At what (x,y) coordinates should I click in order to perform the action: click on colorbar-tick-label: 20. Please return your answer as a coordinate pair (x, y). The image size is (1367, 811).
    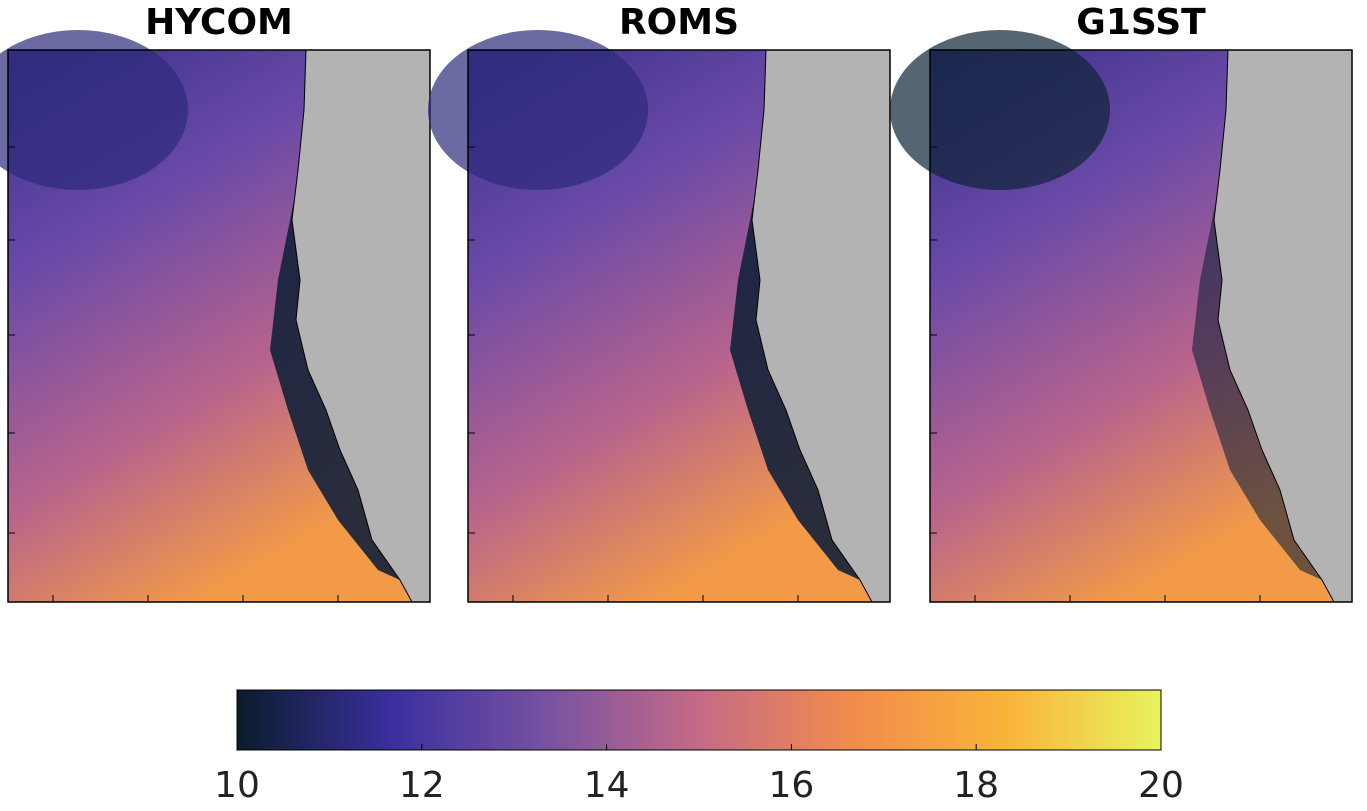
    Looking at the image, I should click on (1161, 785).